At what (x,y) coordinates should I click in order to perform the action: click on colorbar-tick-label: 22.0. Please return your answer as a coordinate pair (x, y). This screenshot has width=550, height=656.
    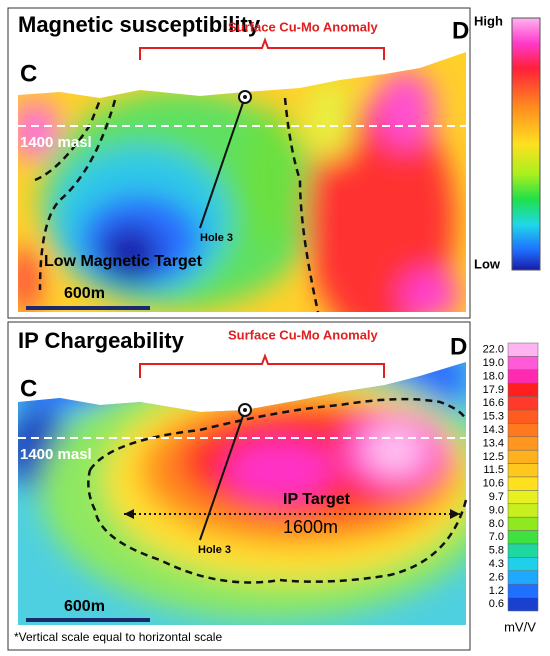
    Looking at the image, I should click on (493, 350).